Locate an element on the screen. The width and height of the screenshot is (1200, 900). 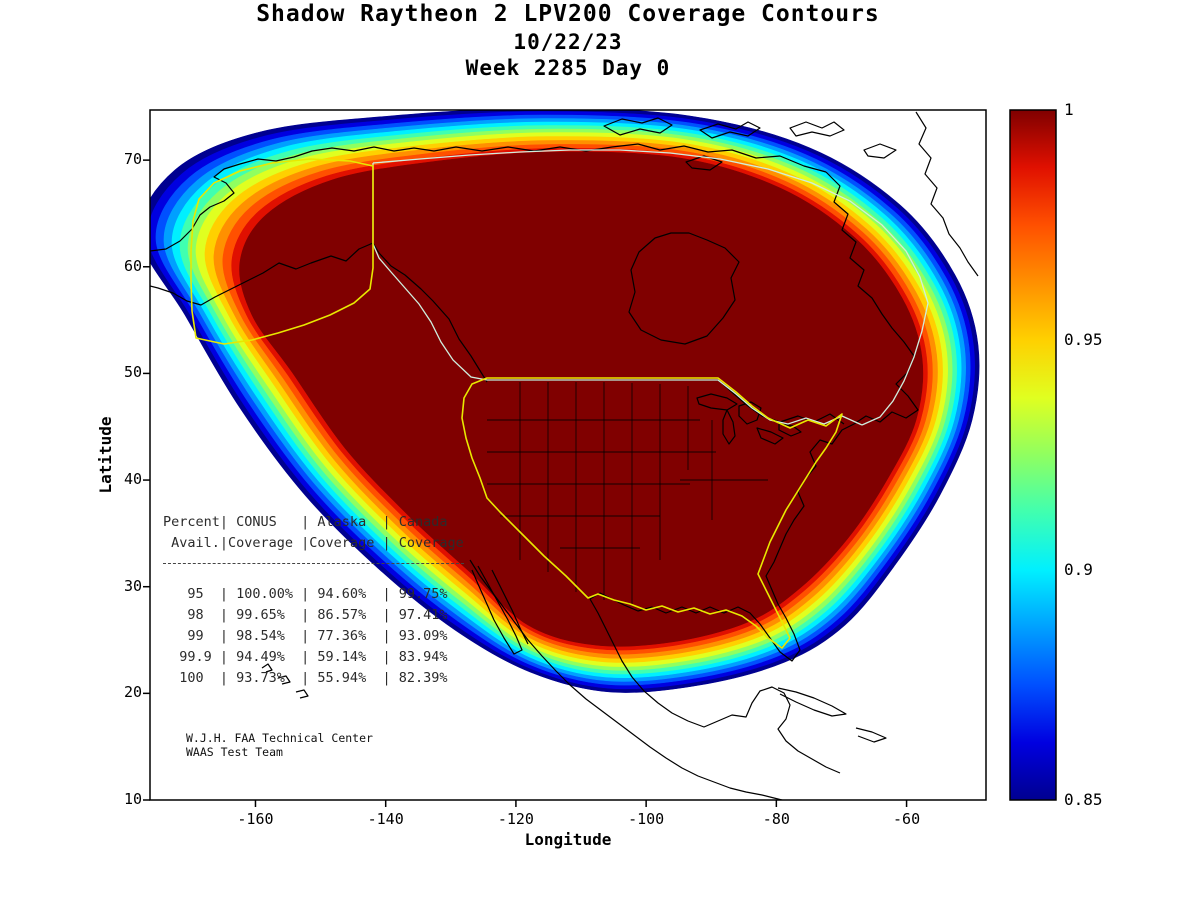
colorbar-tick-label: 0.85 is located at coordinates (1083, 799).